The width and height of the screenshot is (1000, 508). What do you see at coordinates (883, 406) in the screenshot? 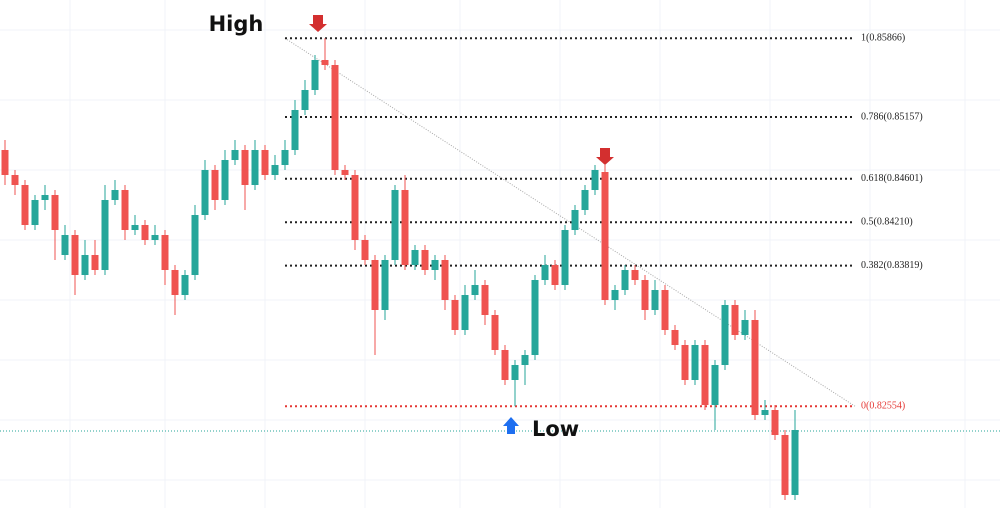
I see `fib-label: 0(0.82554)` at bounding box center [883, 406].